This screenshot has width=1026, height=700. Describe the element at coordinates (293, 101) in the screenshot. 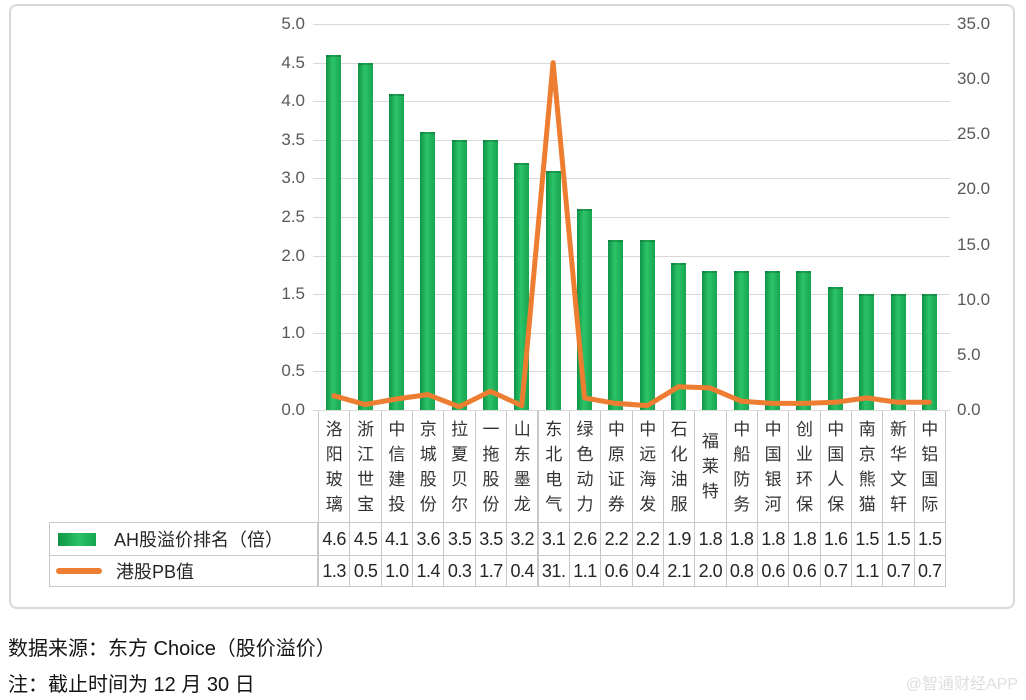

I see `left-axis-tick-label: 4.0` at that location.